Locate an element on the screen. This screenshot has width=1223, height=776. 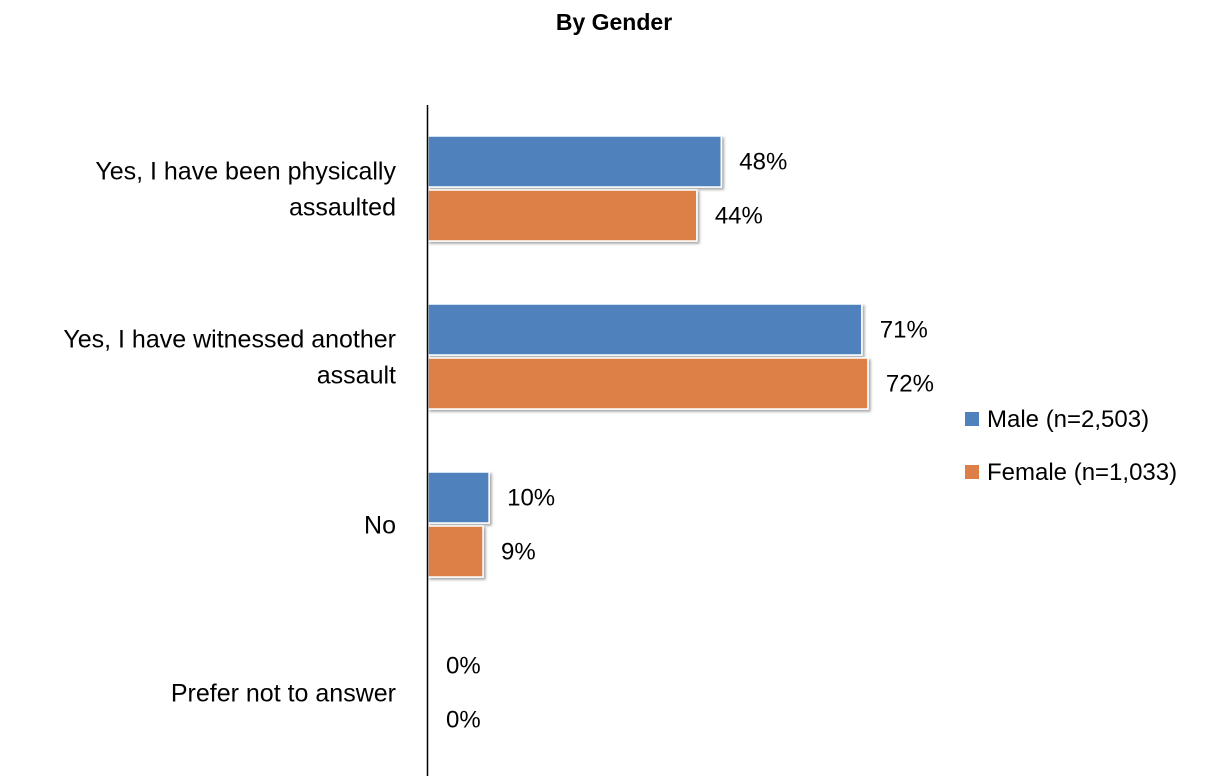
category-label-line: Prefer not to answer is located at coordinates (283, 694).